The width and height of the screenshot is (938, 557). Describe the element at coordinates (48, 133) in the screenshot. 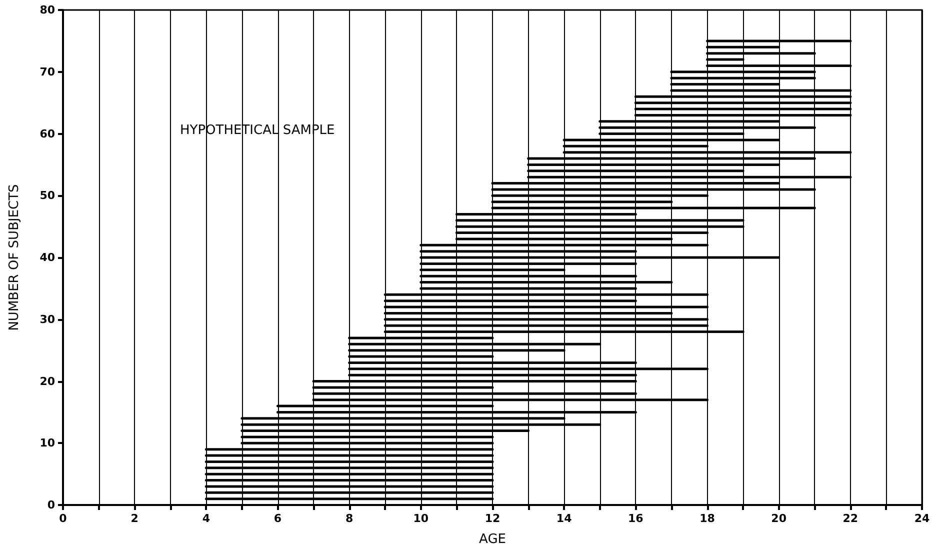

I see `y-tick-label: 60` at that location.